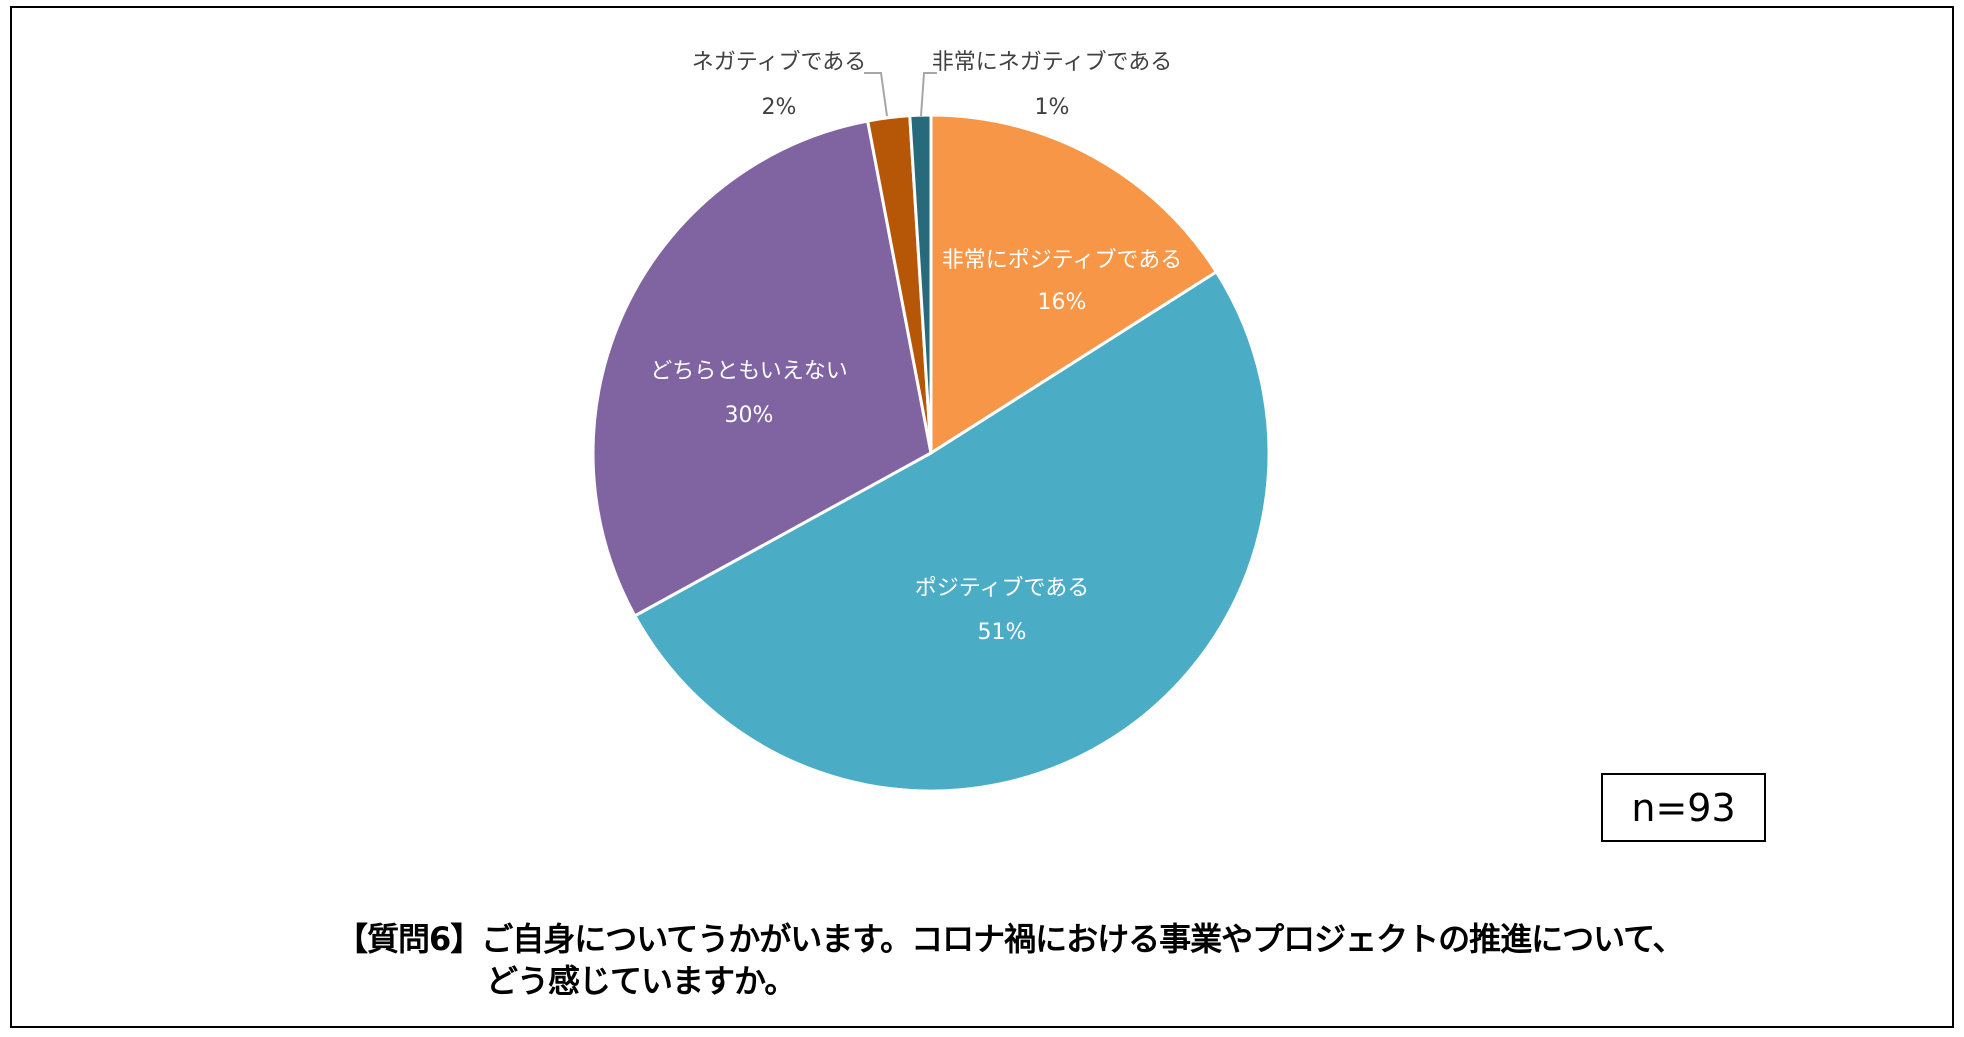 The height and width of the screenshot is (1037, 1964). What do you see at coordinates (779, 62) in the screenshot?
I see `slice-label: ネガティブである` at bounding box center [779, 62].